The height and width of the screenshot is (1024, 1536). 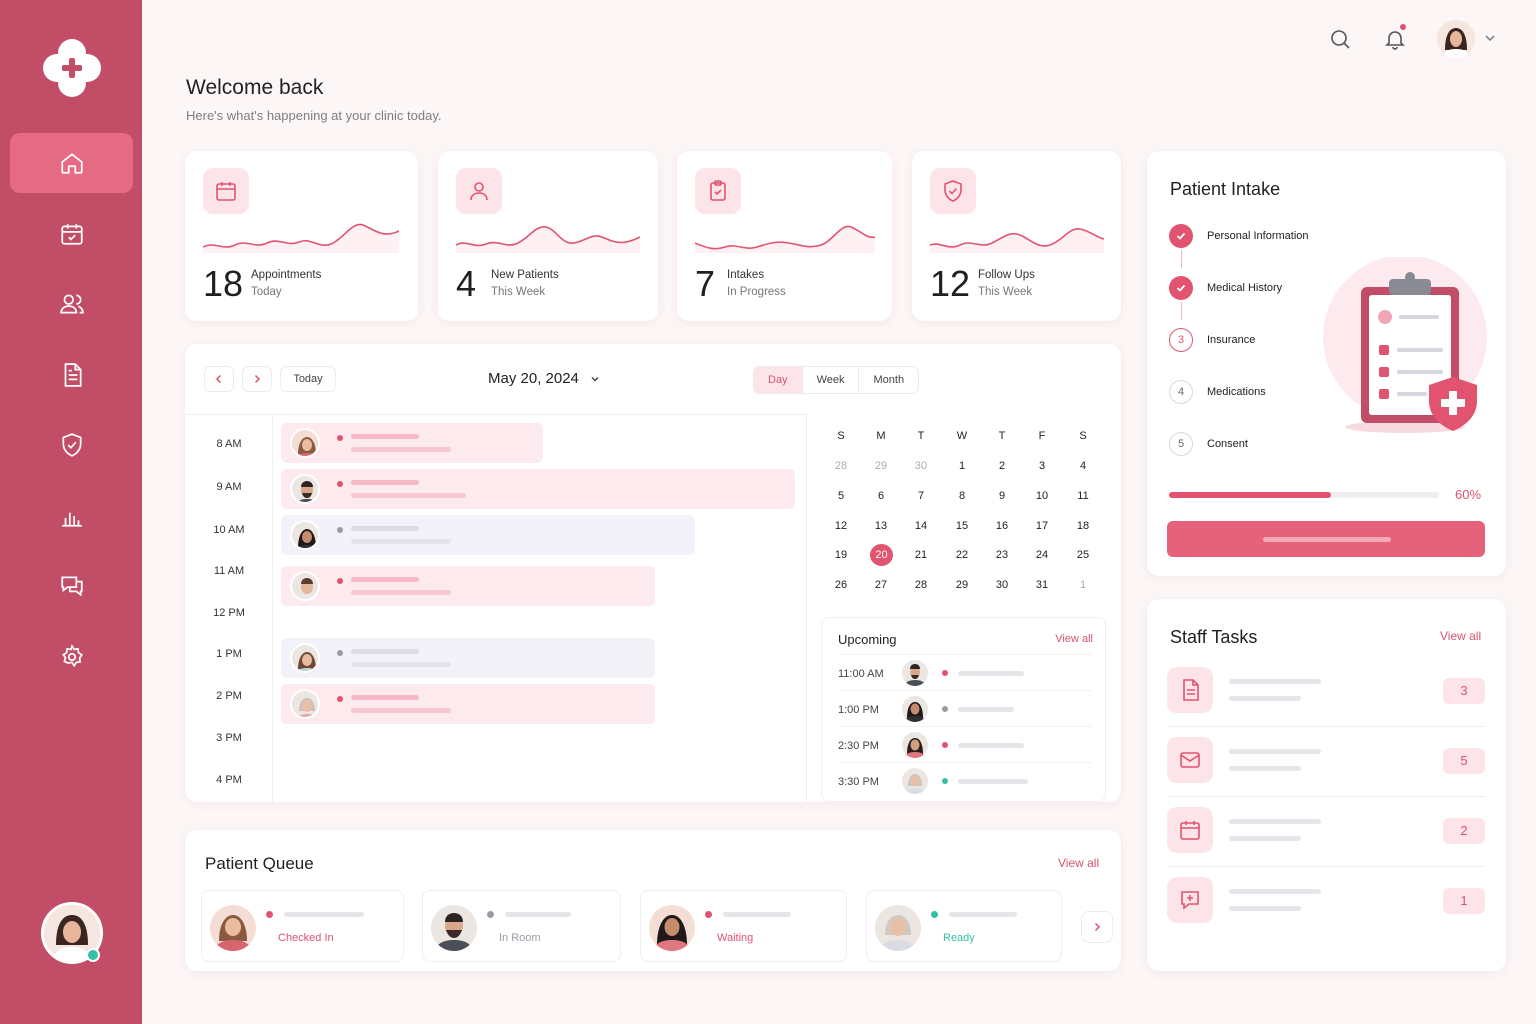 I want to click on nav-home, so click(x=71, y=163).